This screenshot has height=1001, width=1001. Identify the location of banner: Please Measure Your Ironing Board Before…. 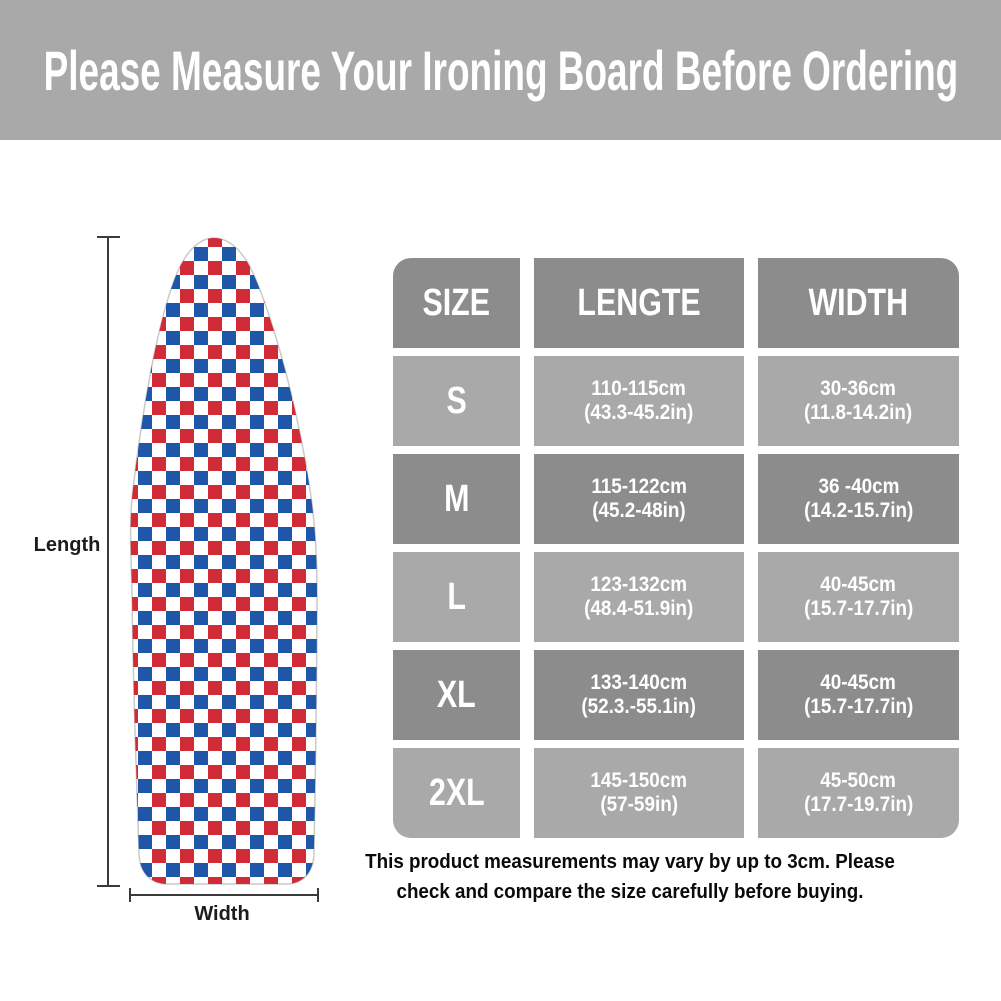
(500, 70).